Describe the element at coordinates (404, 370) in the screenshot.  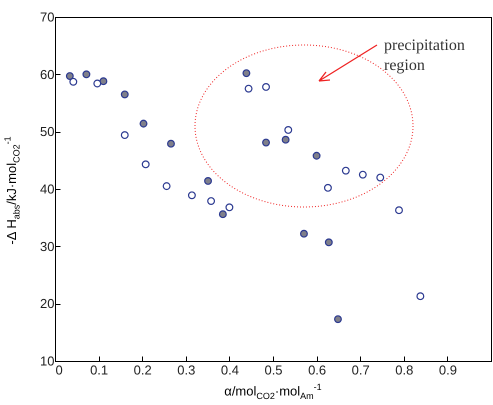
I see `x-tick-label: 0.8` at that location.